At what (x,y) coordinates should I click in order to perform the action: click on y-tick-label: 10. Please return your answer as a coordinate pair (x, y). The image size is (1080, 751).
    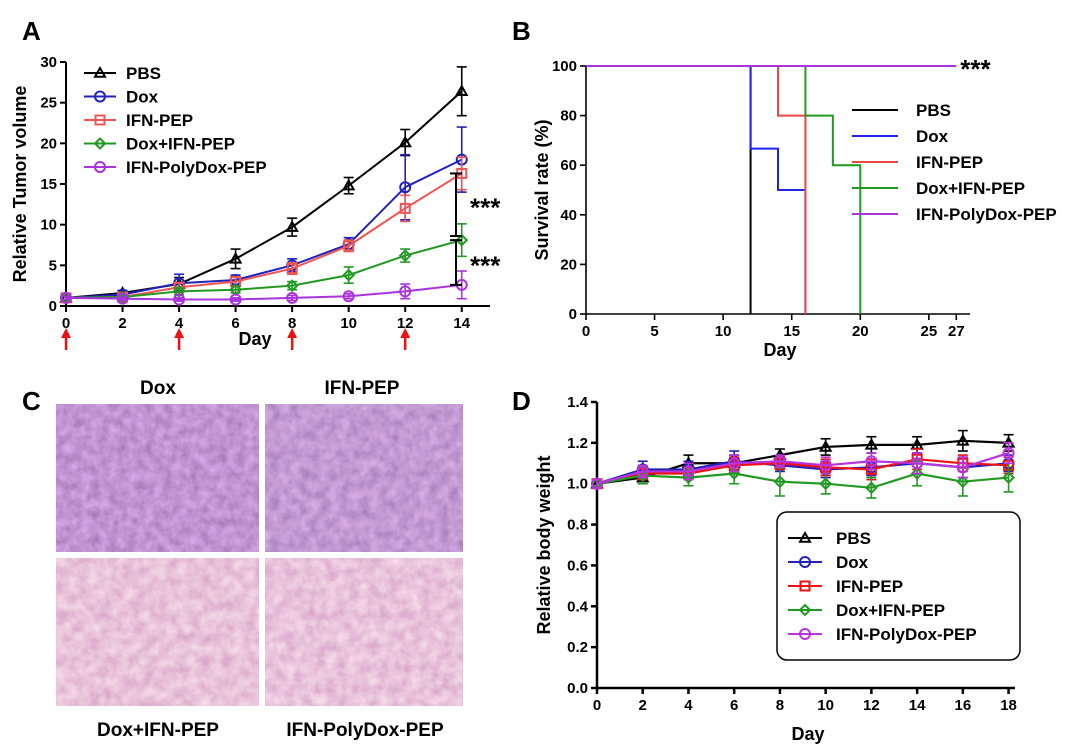
    Looking at the image, I should click on (48, 225).